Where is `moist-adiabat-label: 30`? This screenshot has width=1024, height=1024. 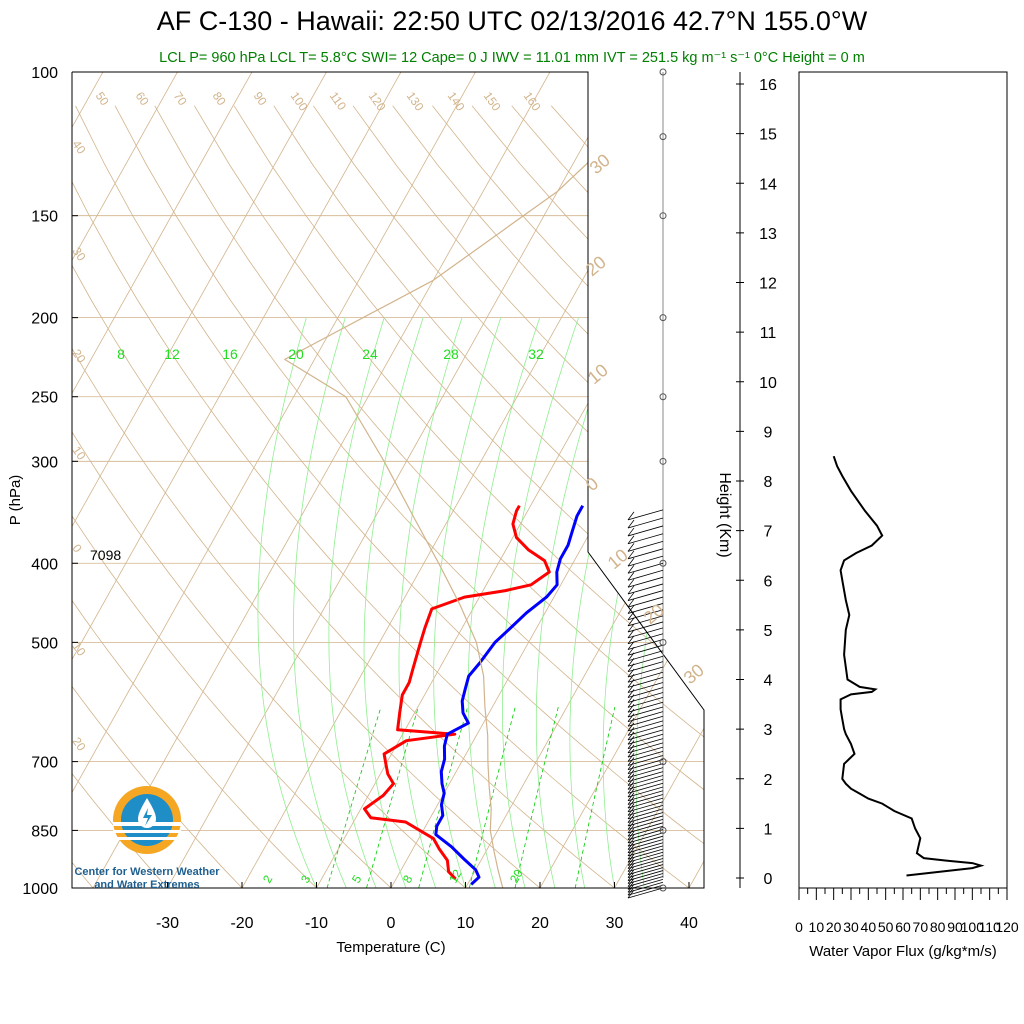 moist-adiabat-label: 30 is located at coordinates (694, 674).